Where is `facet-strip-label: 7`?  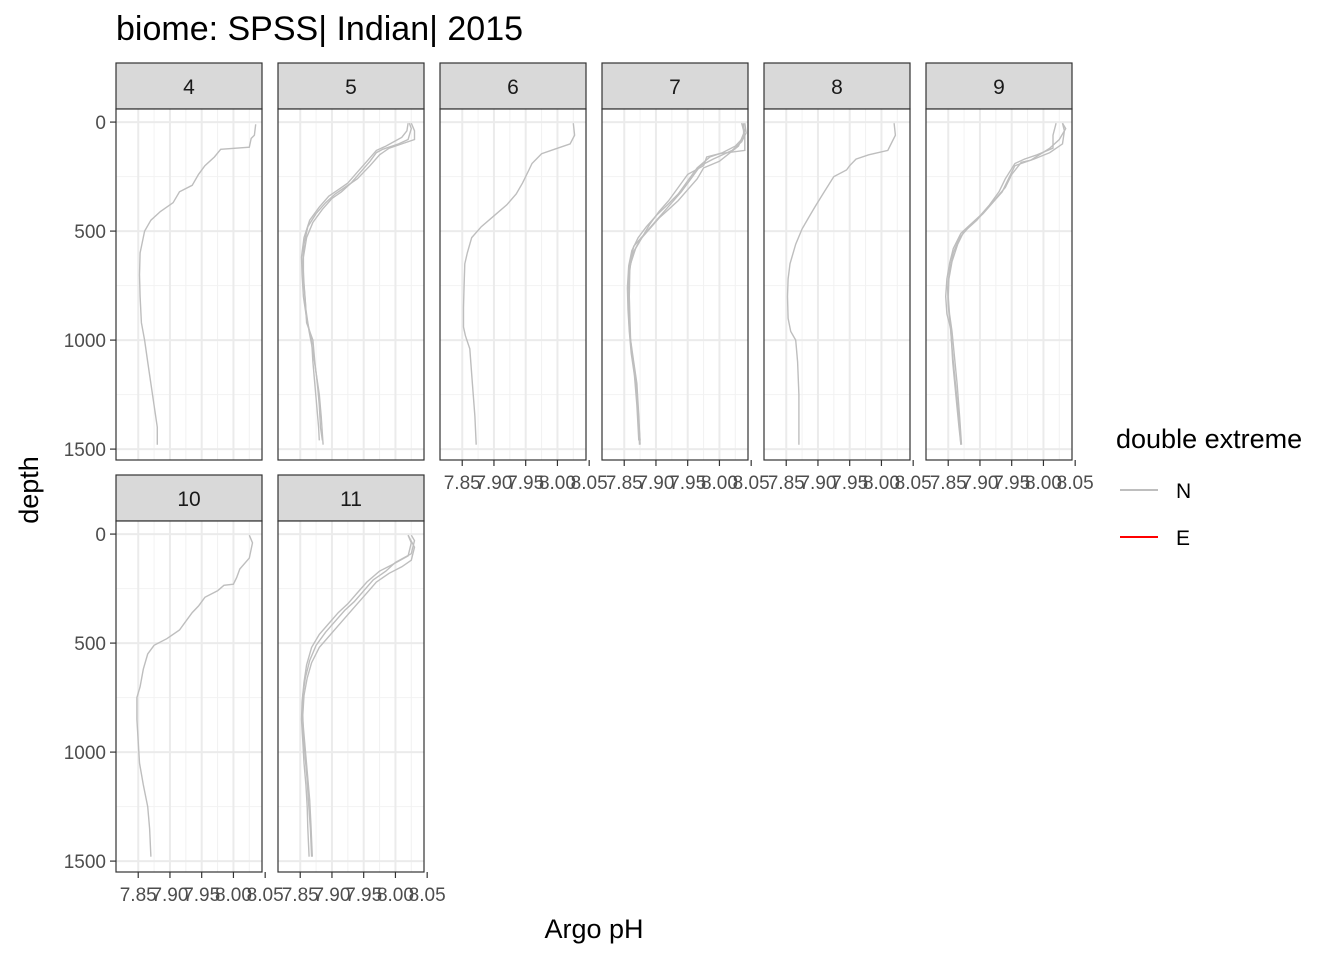 facet-strip-label: 7 is located at coordinates (675, 87).